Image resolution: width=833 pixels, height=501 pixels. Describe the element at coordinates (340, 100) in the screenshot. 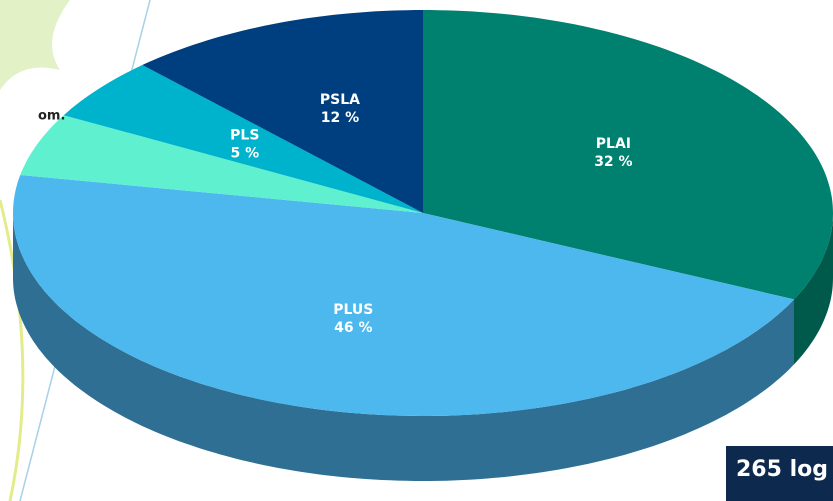

I see `slice-label: PSLA` at that location.